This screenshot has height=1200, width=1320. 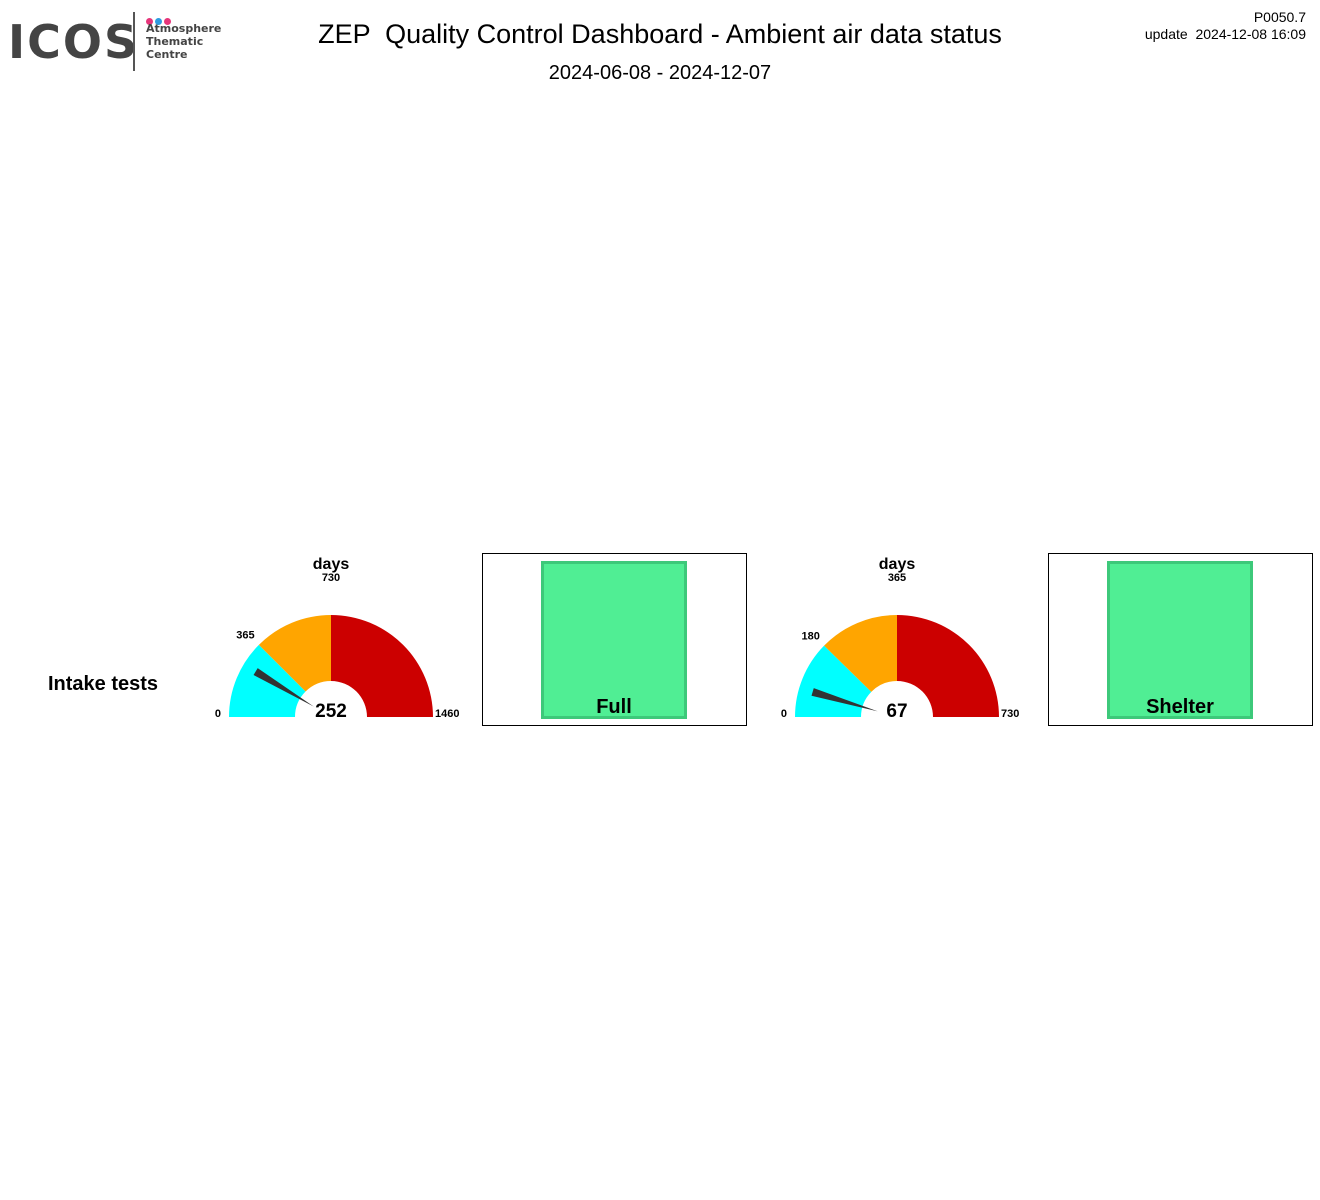 What do you see at coordinates (1279, 17) in the screenshot?
I see `product-code: P0050.7` at bounding box center [1279, 17].